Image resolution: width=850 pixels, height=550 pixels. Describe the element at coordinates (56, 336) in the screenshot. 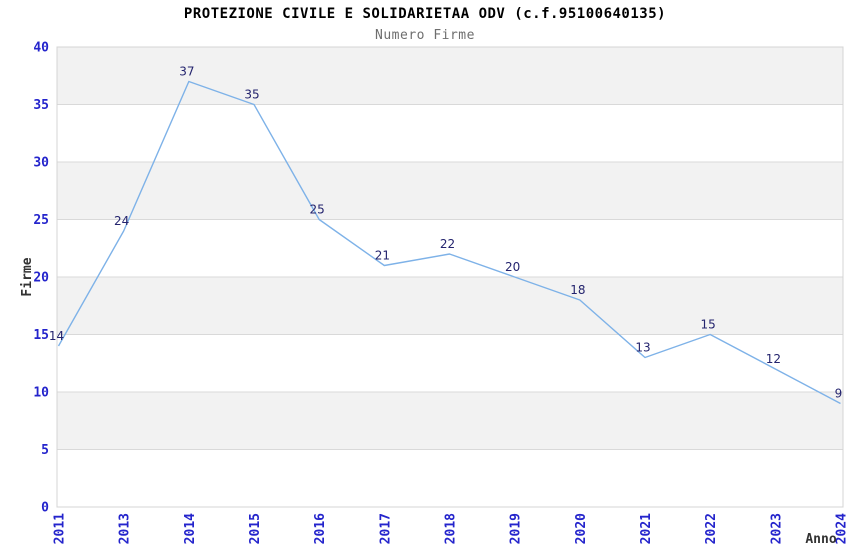

I see `data-point-label: 14` at that location.